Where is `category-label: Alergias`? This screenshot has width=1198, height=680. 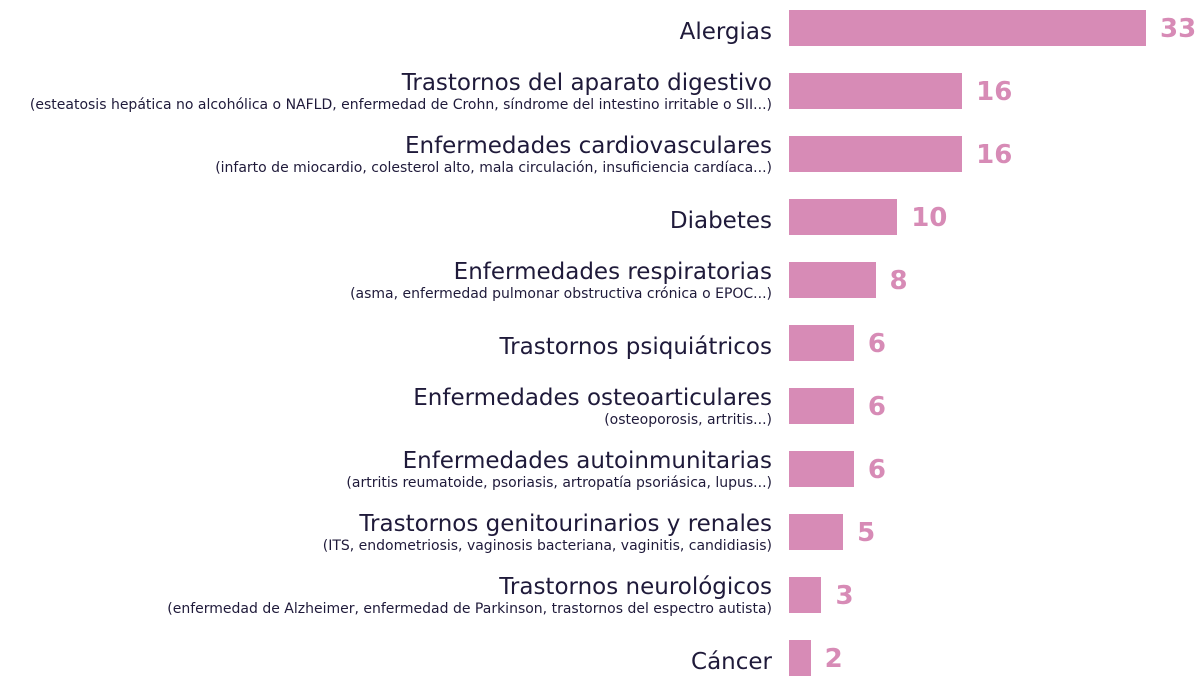
category-label: Alergias is located at coordinates (389, 32).